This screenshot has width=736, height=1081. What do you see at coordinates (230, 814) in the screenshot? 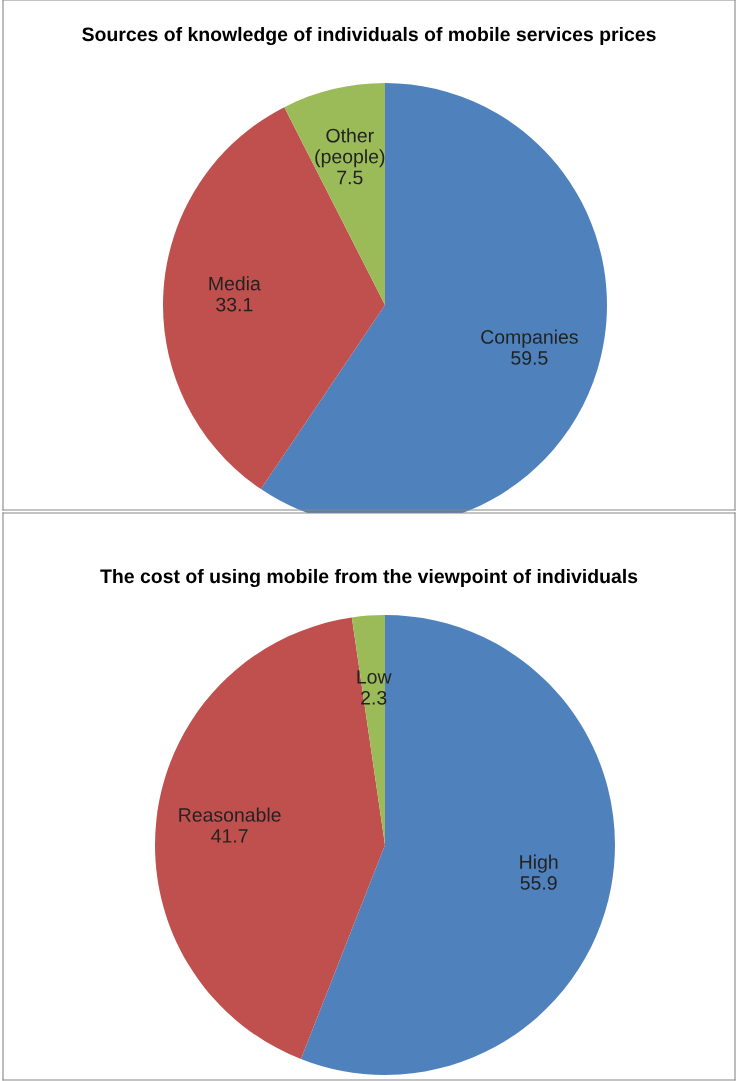
I see `slice-label: Reasonable` at bounding box center [230, 814].